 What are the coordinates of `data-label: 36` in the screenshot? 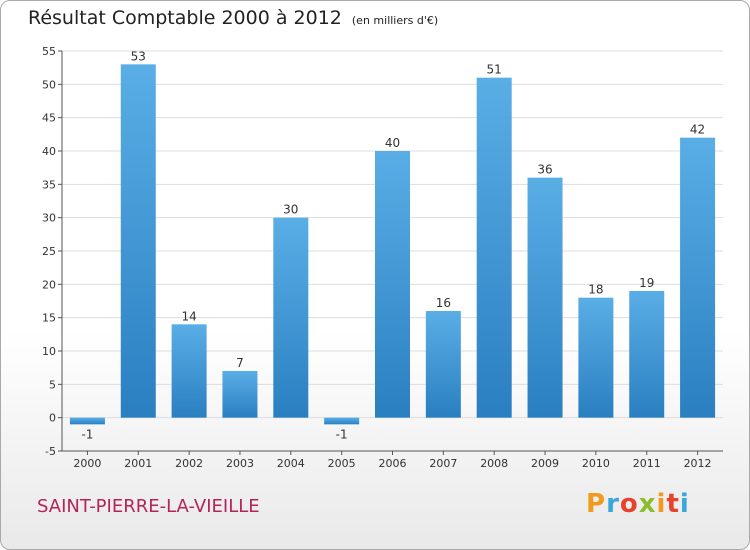 It's located at (544, 170).